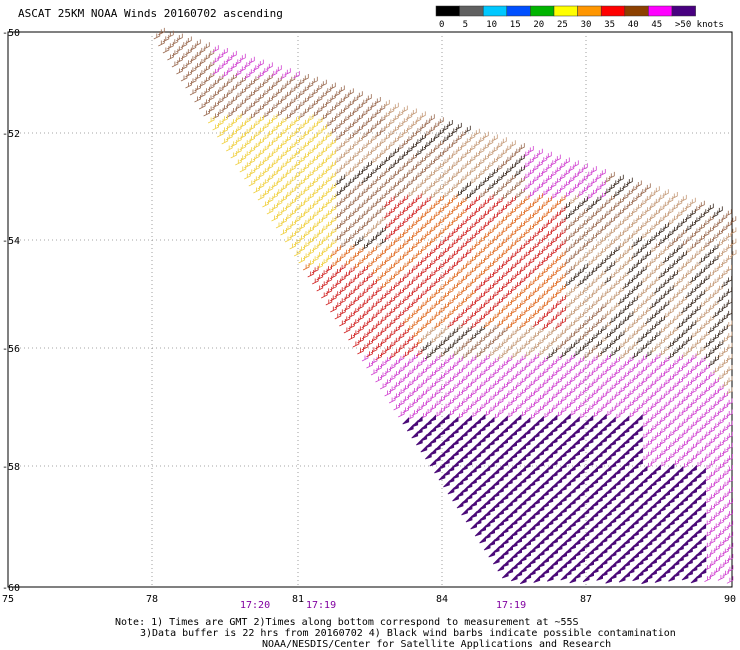 Image resolution: width=740 pixels, height=650 pixels. Describe the element at coordinates (633, 25) in the screenshot. I see `legend-label: 40` at that location.